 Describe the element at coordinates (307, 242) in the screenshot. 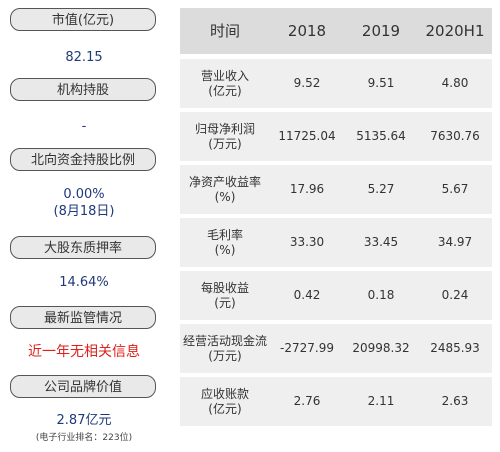

I see `table-cell: 33.30` at that location.